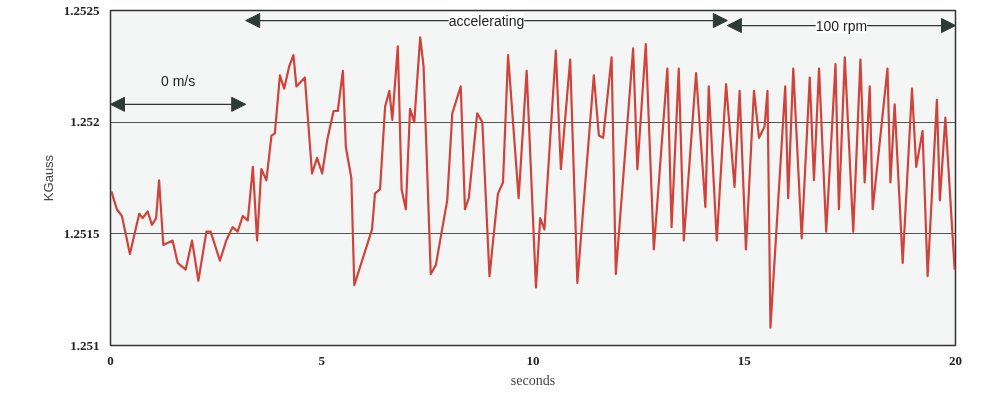 The image size is (1002, 409). I want to click on x-axis-title: seconds, so click(533, 380).